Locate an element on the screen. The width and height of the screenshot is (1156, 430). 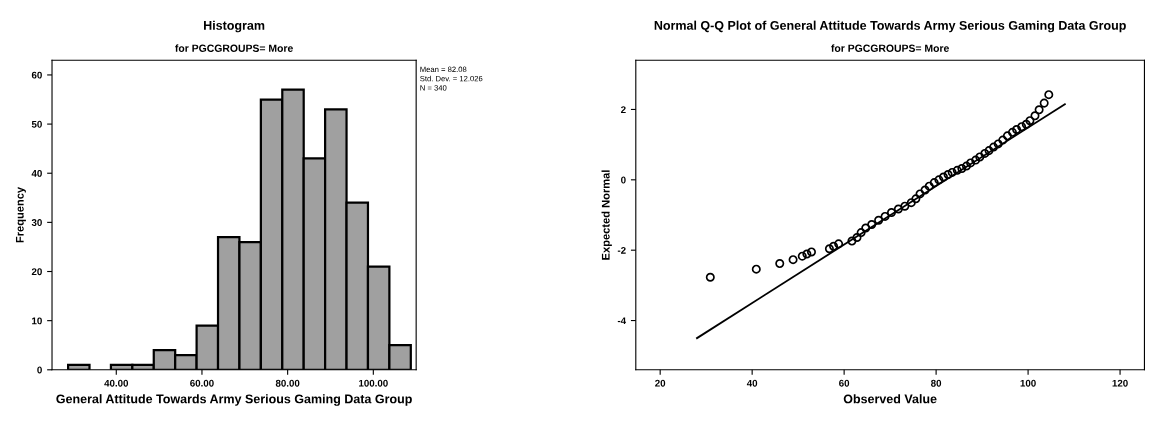
x-axis-title: General Attitude Towards Army Serious Gaming Data Group is located at coordinates (234, 400).